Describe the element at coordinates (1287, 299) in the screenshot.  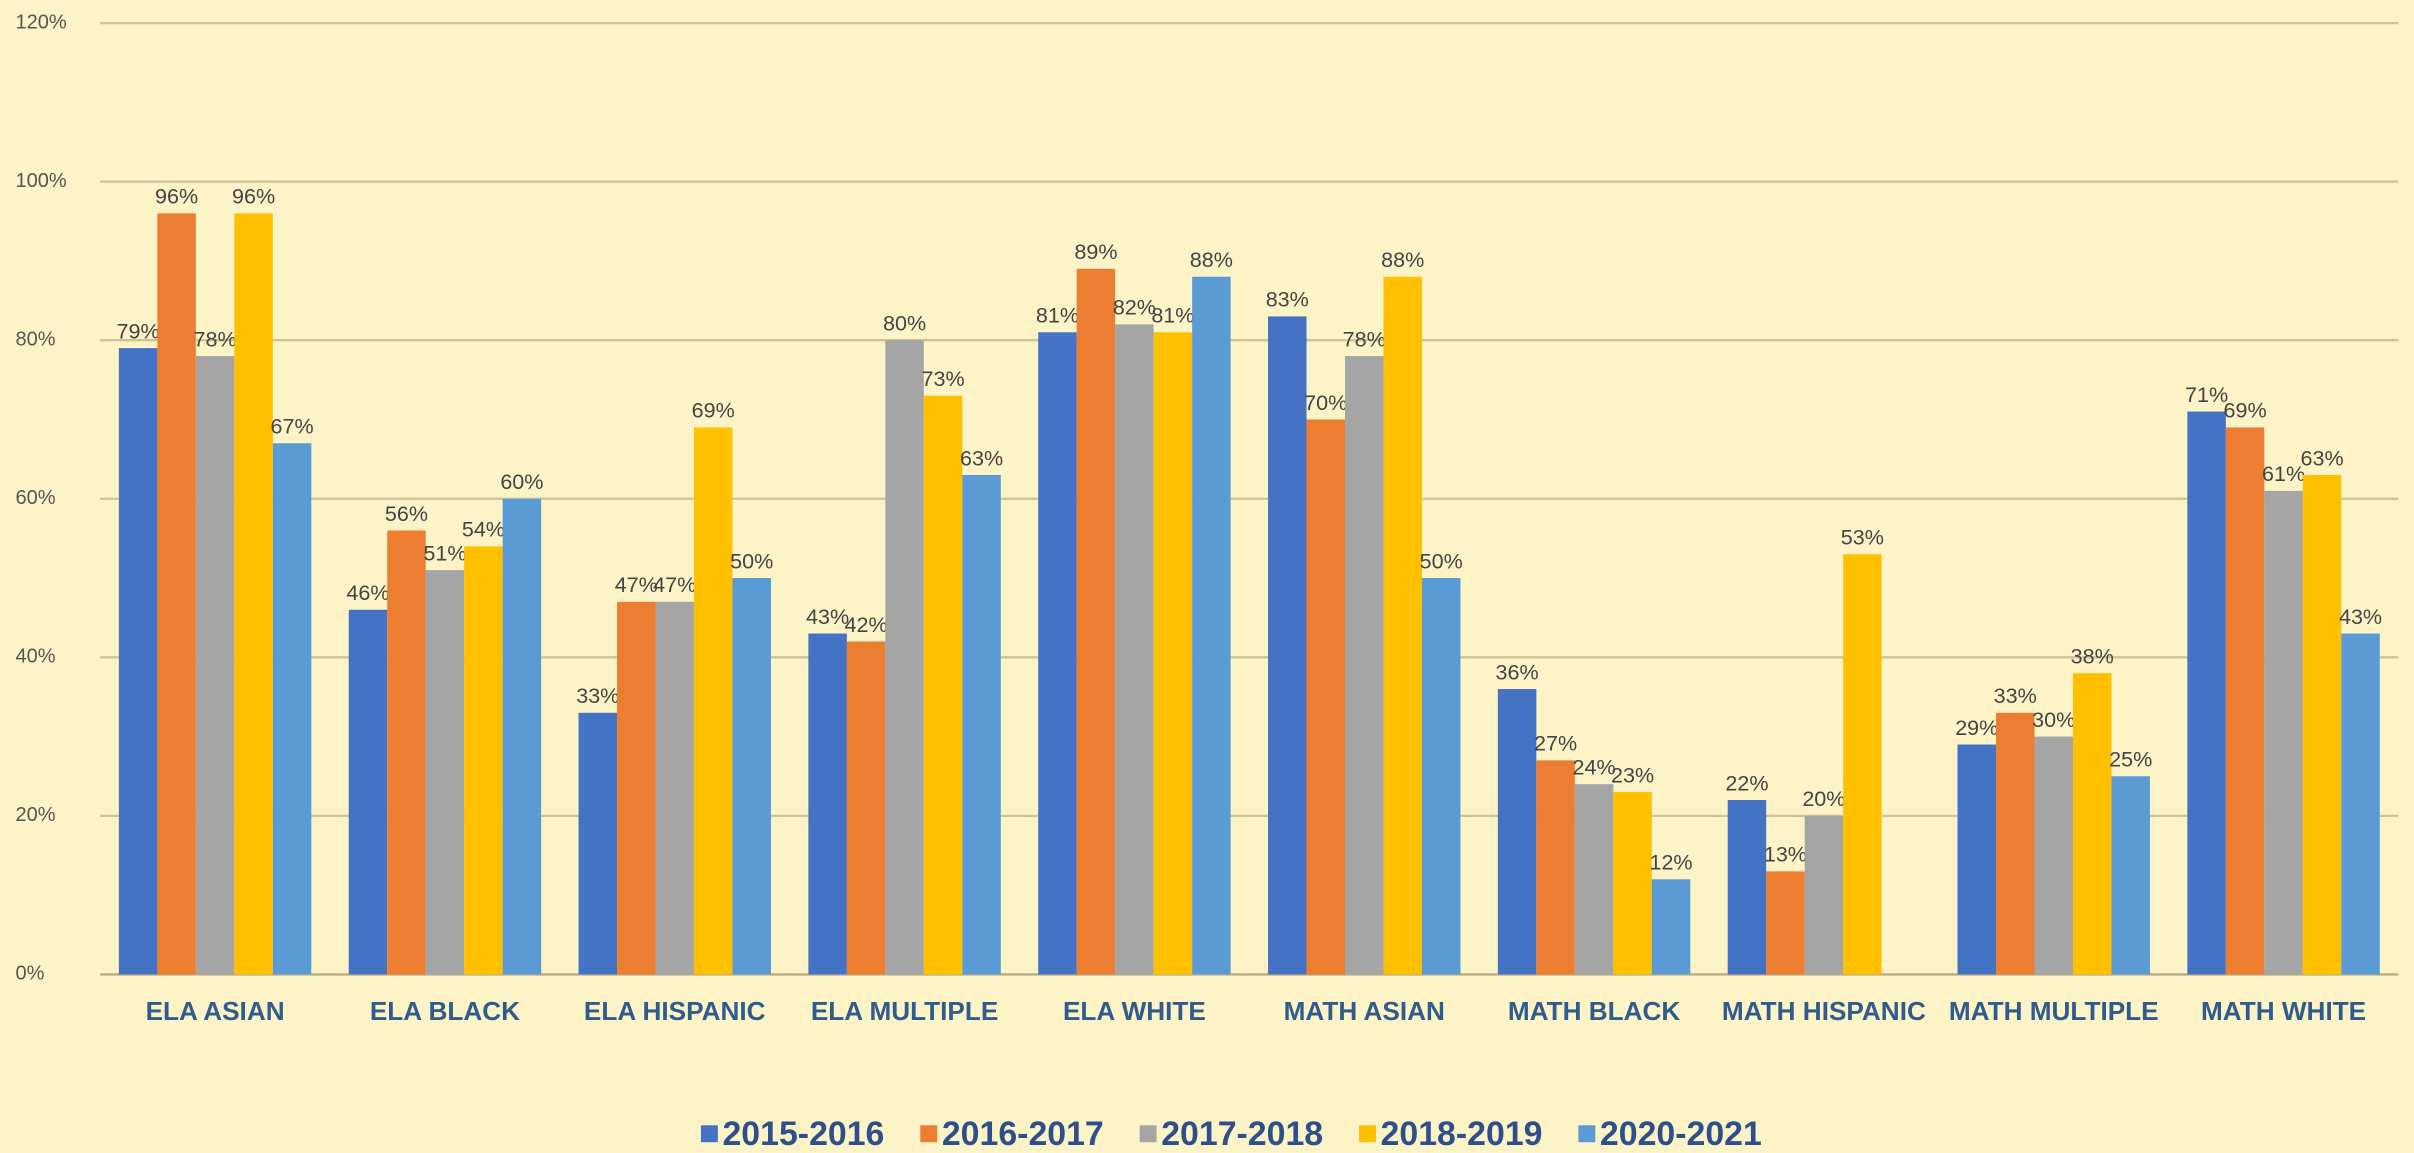
I see `value-label: 83%` at that location.